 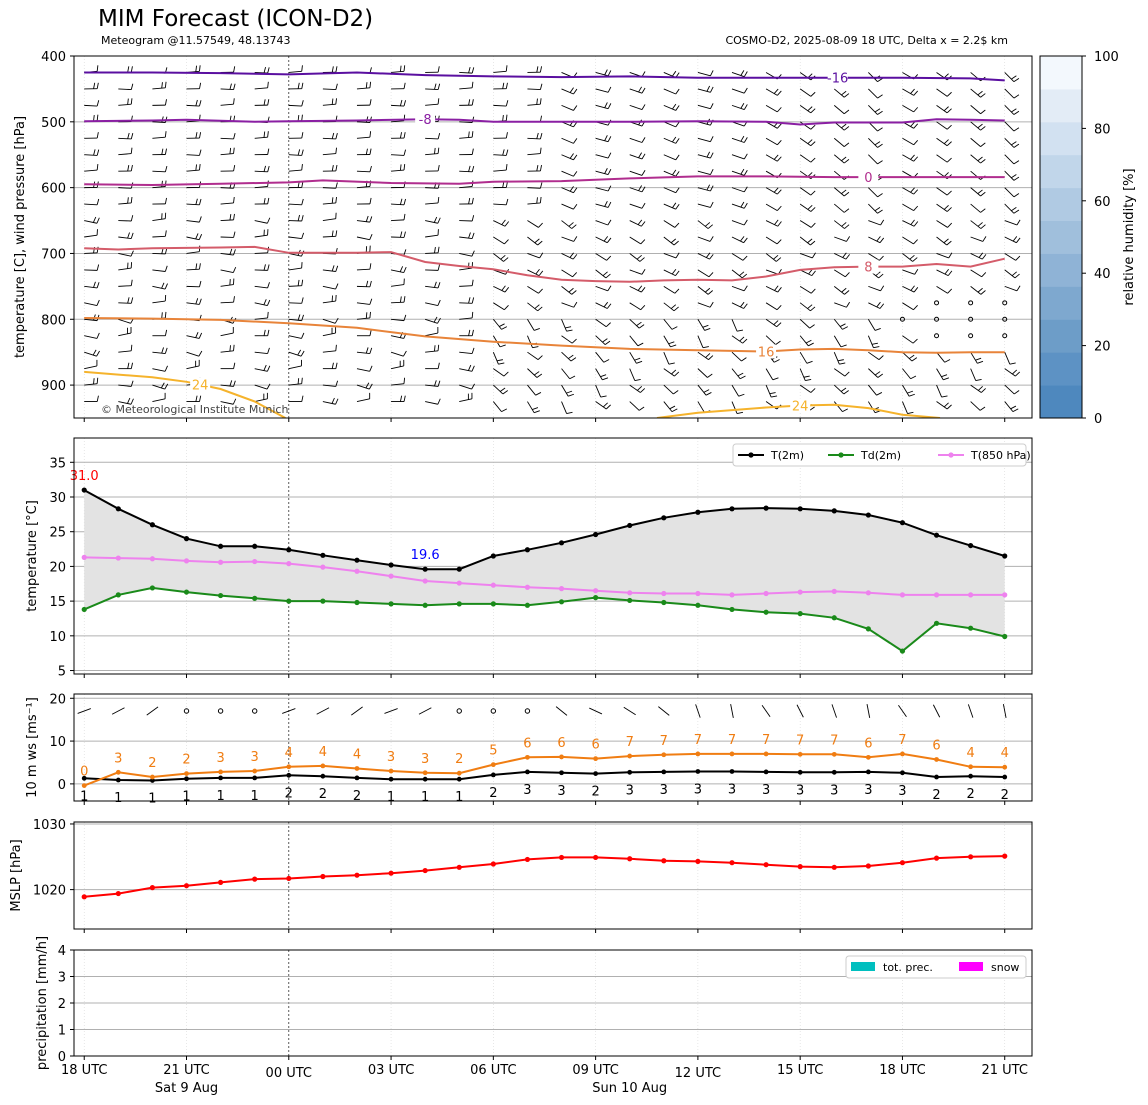 What do you see at coordinates (936, 623) in the screenshot?
I see `series-point-td-2m-` at bounding box center [936, 623].